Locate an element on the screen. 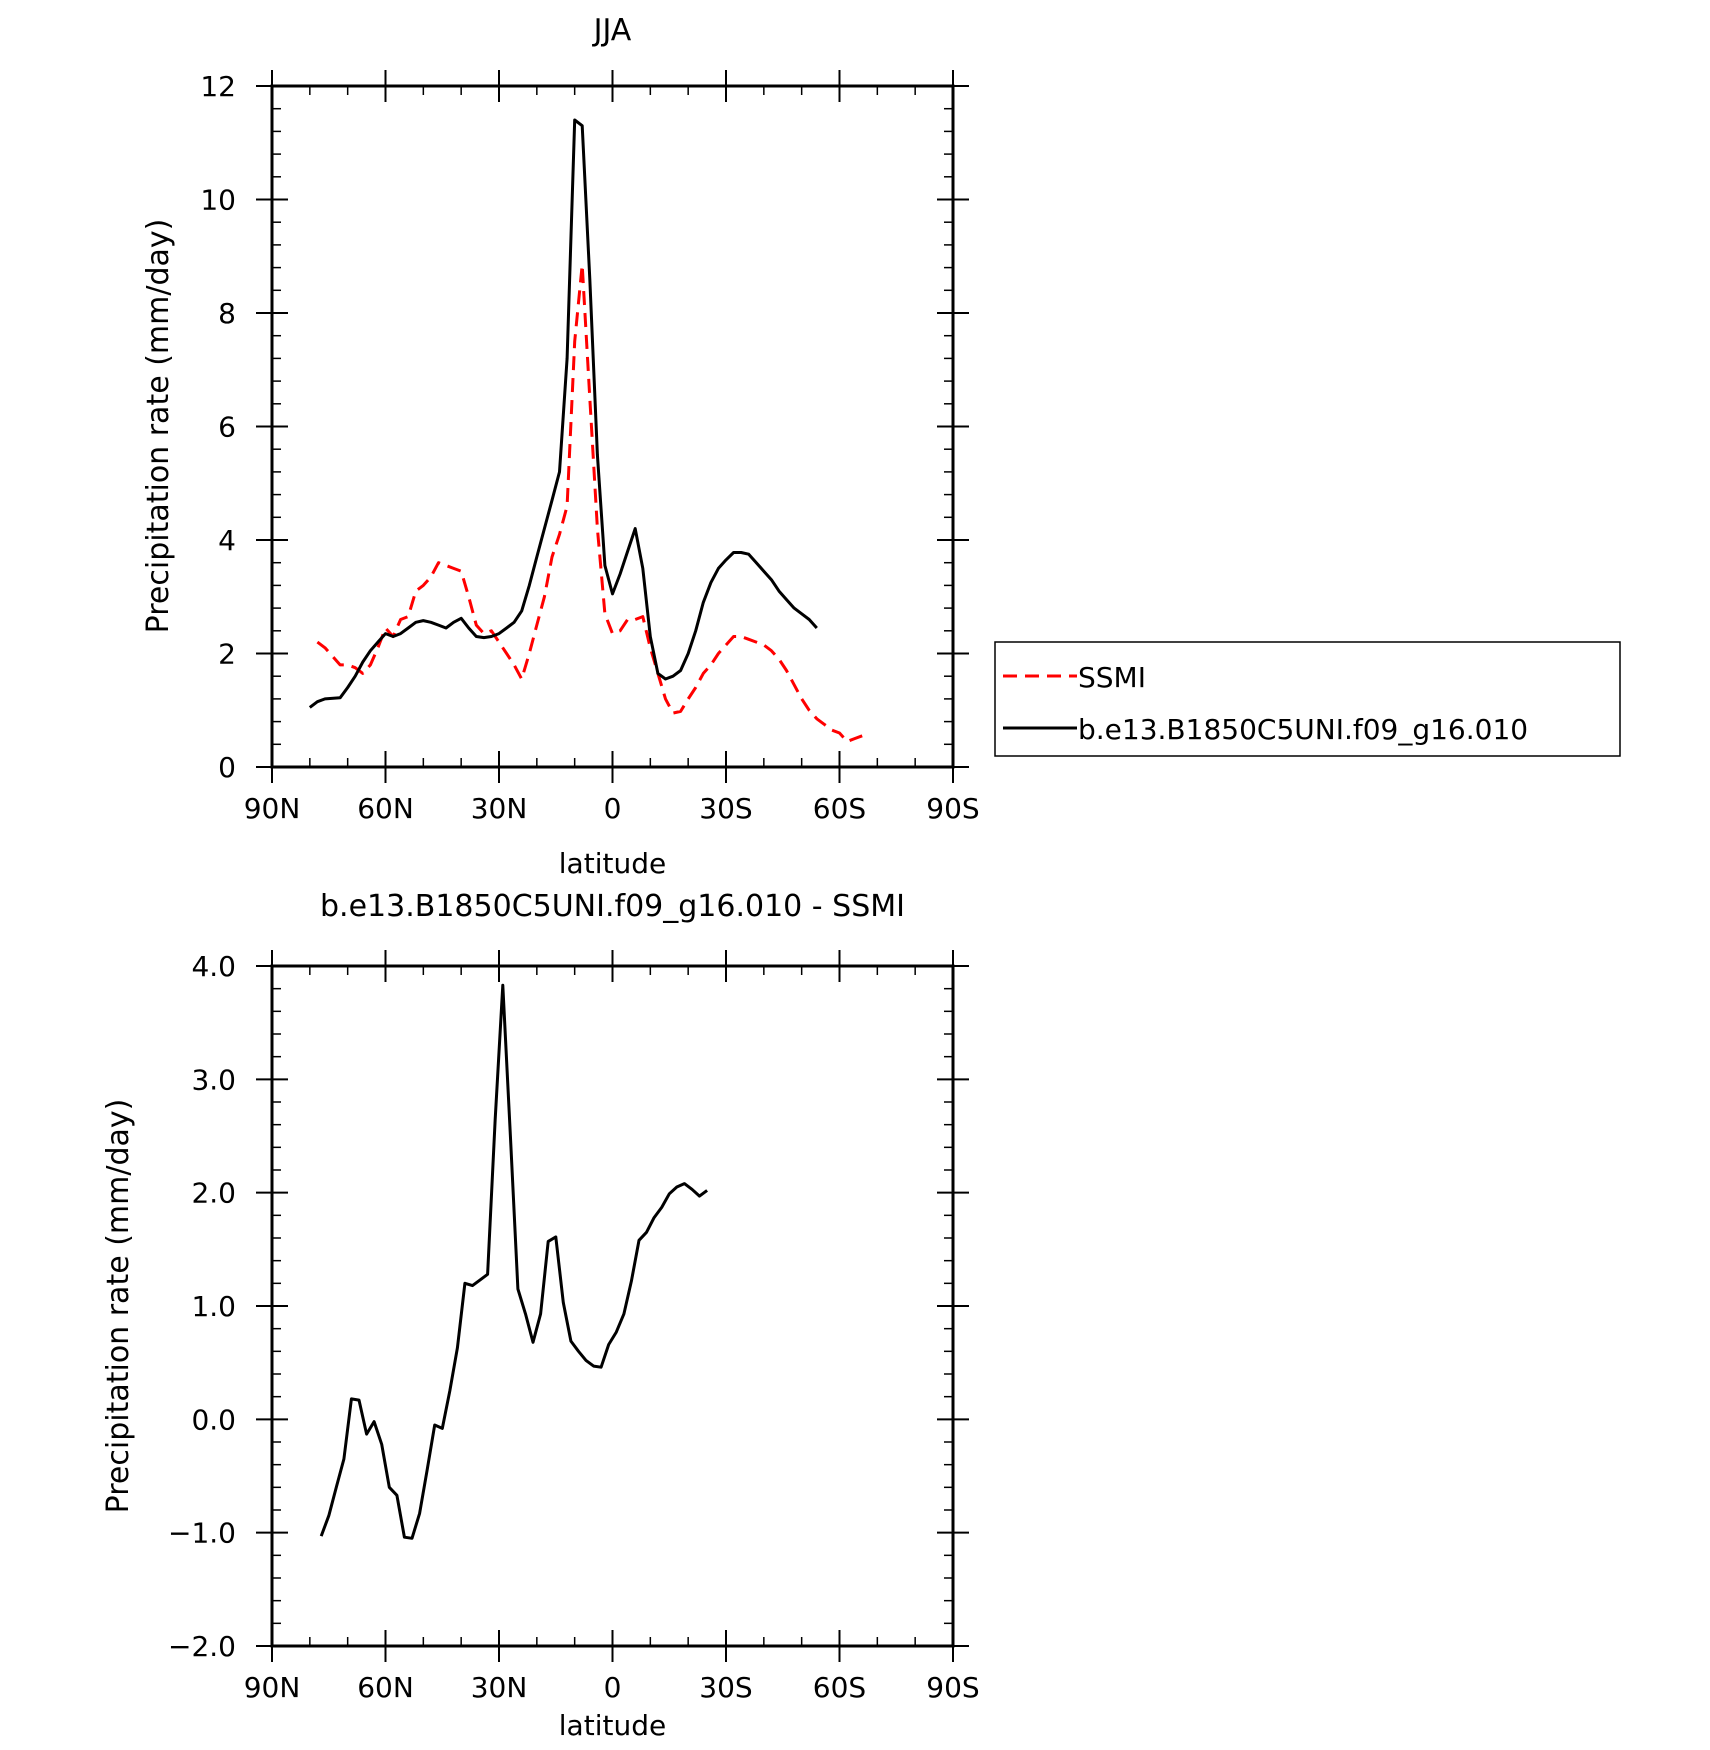 The image size is (1710, 1750). y-tick-label: 2.0 is located at coordinates (213, 1193).